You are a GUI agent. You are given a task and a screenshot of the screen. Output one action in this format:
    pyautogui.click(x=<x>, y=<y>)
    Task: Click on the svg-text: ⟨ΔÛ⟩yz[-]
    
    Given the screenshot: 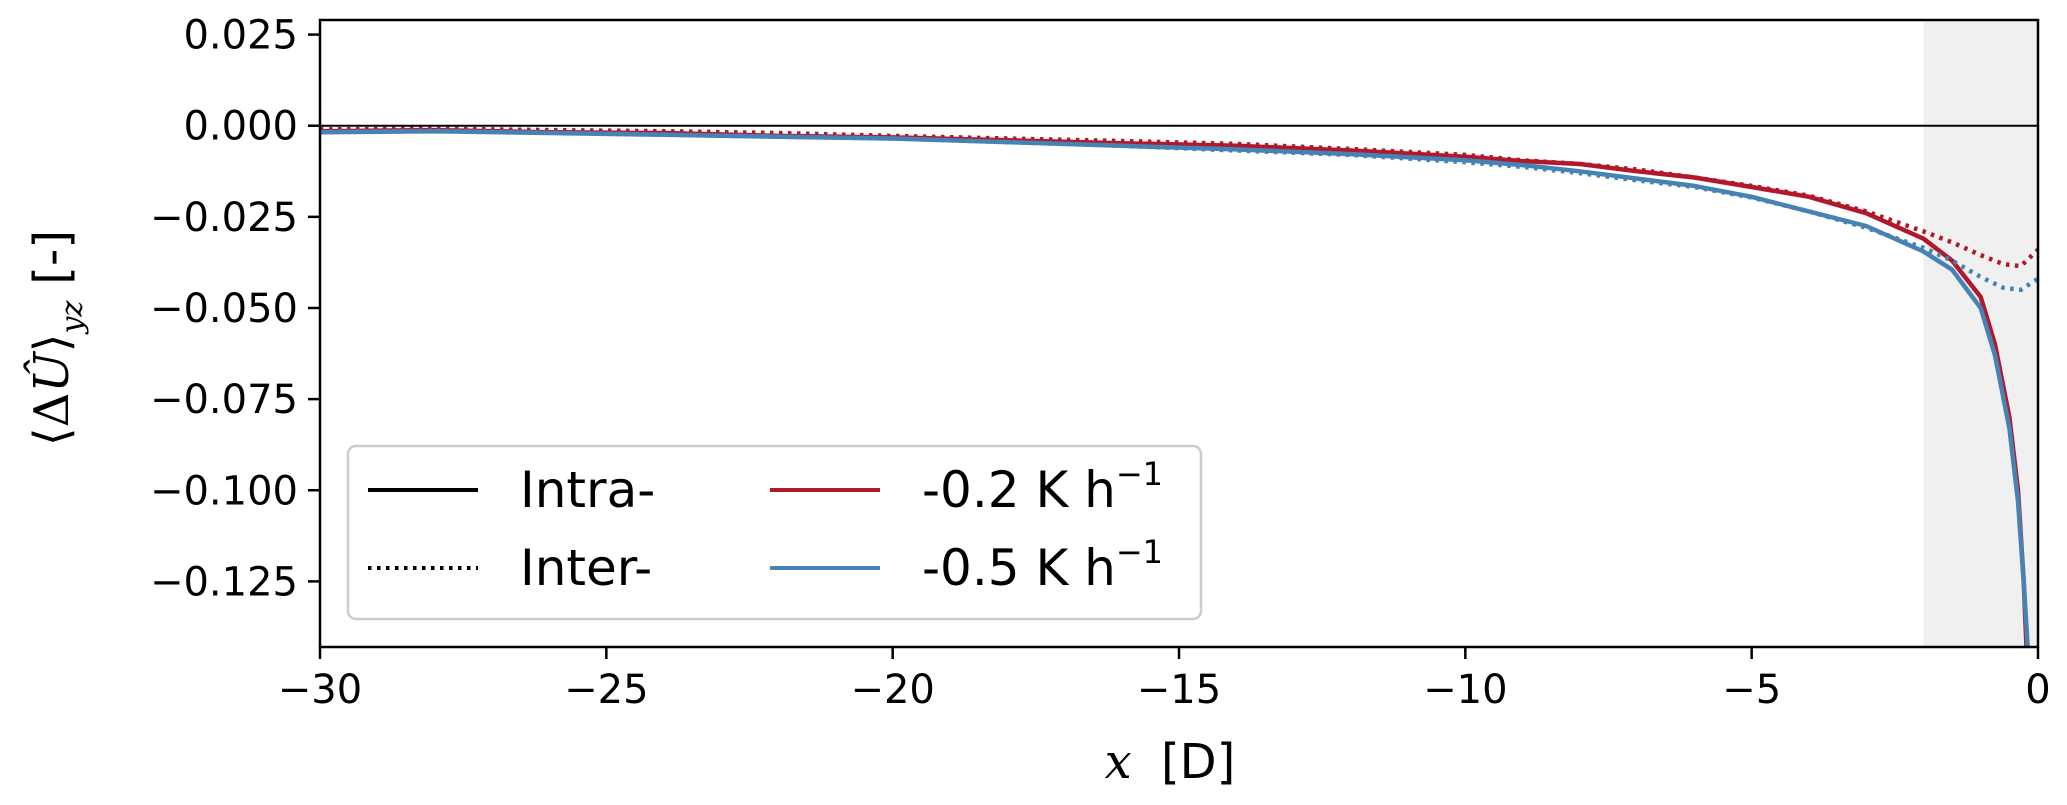 What is the action you would take?
    pyautogui.click(x=56, y=338)
    